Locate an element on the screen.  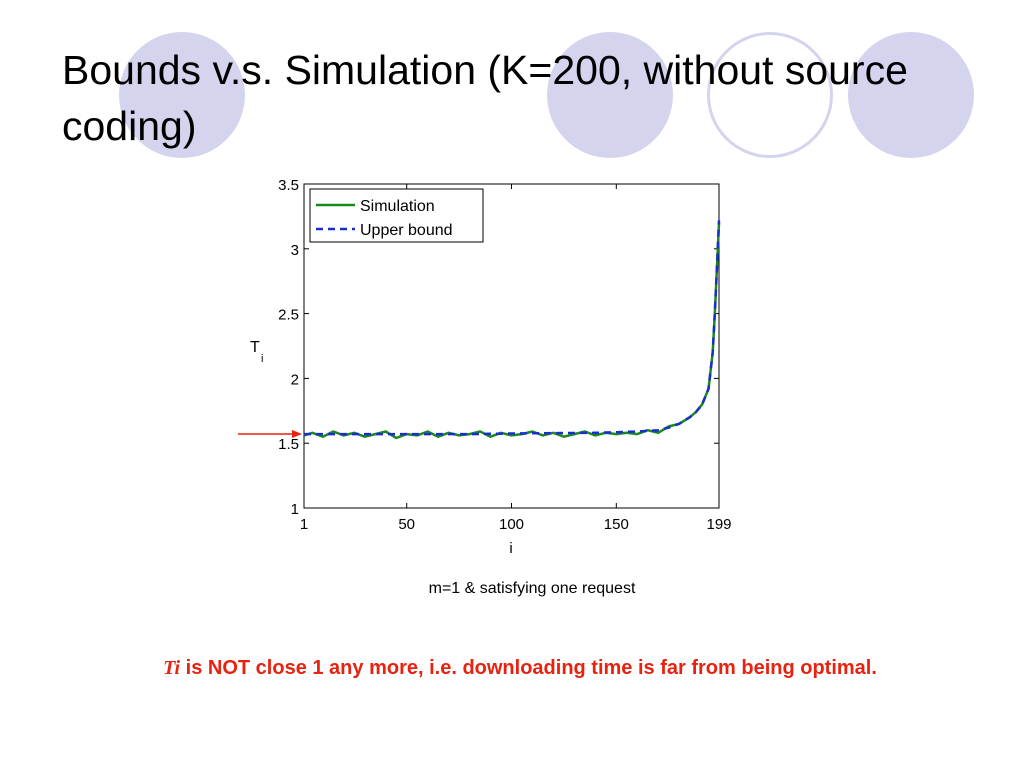
legend-box is located at coordinates (396, 215).